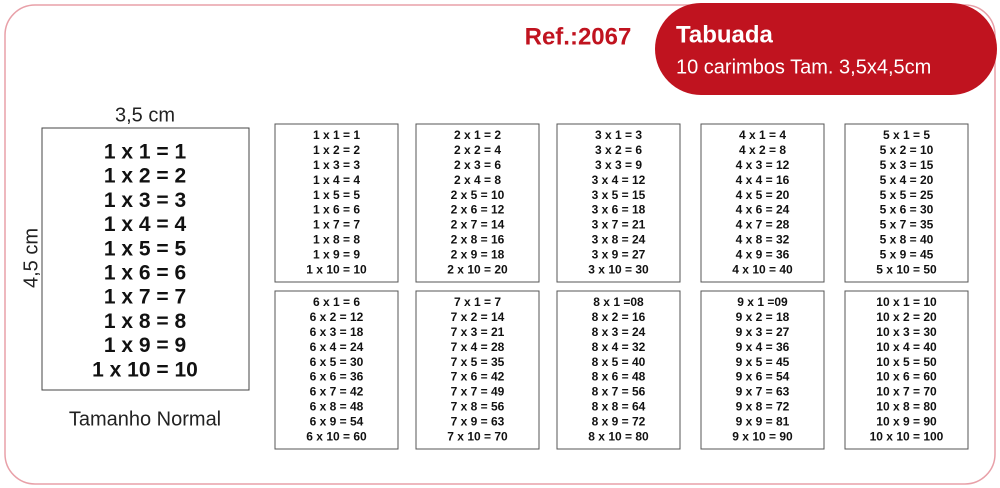  Describe the element at coordinates (336, 302) in the screenshot. I see `stamp-line: 6 x 1 = 6` at that location.